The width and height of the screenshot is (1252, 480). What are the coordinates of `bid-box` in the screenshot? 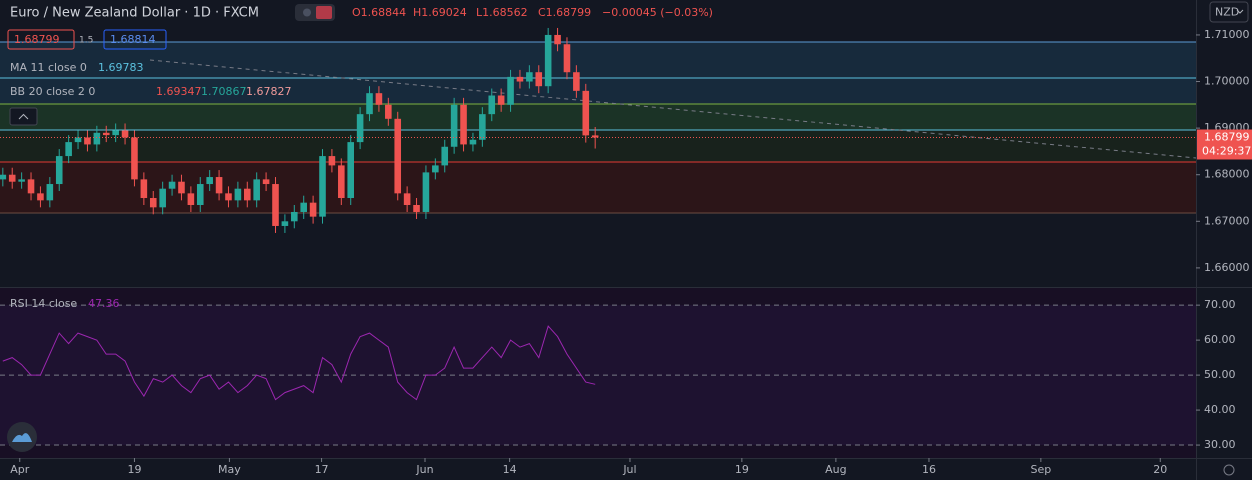 It's located at (41, 39).